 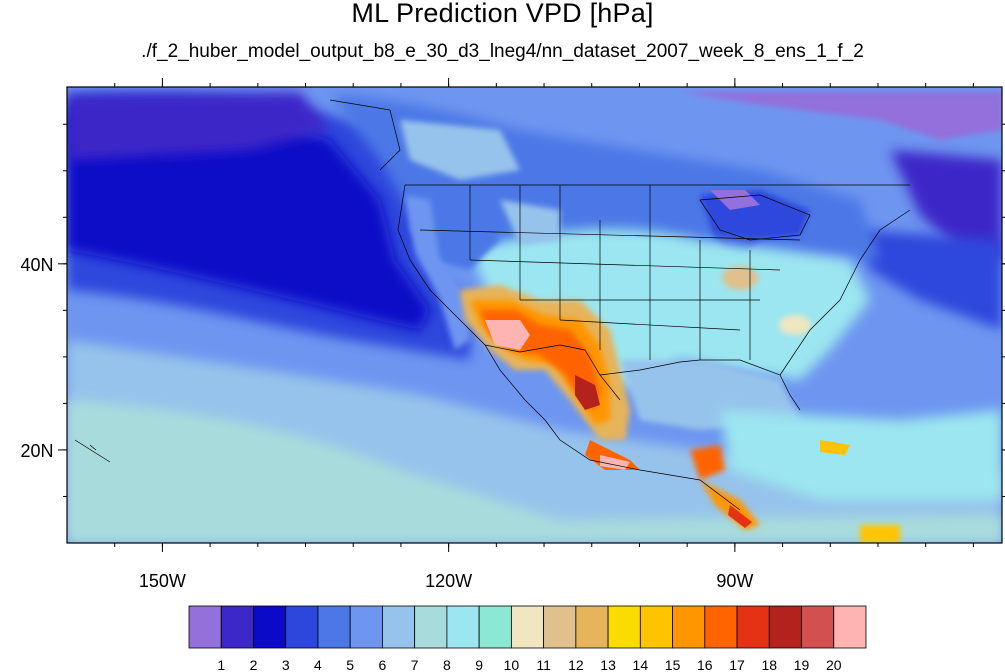 I want to click on lon-tick-label: 90W, so click(x=734, y=581).